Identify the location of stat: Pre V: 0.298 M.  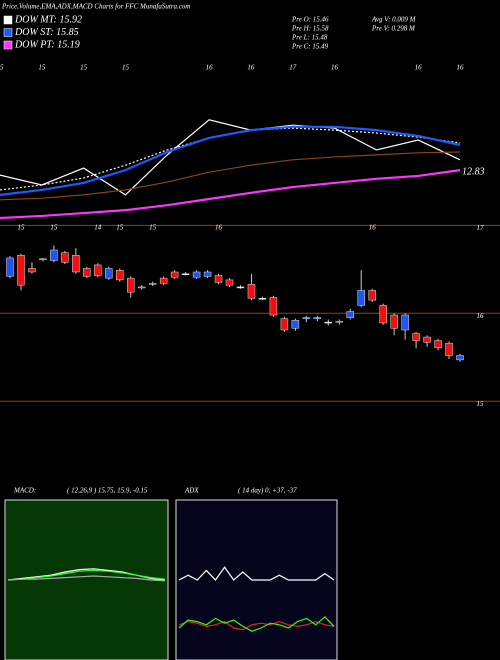
(393, 29).